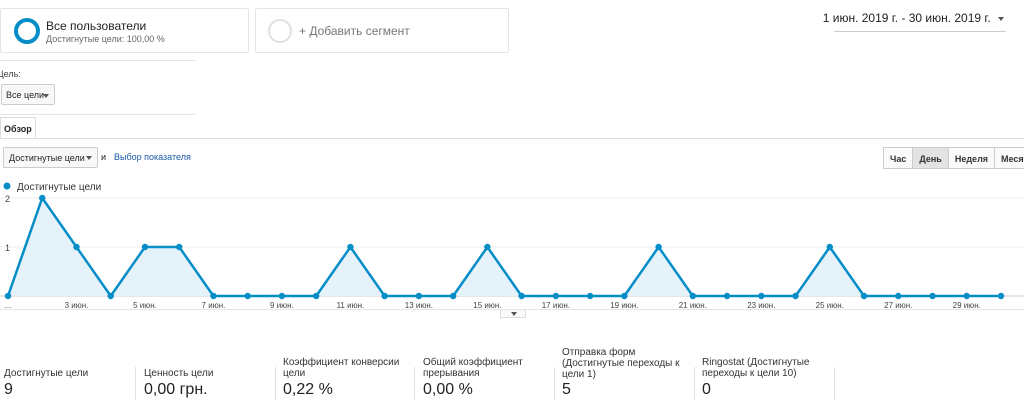 The image size is (1024, 400). I want to click on date-range-label: 1 июн. 2019 г. - 30 июн. 2019 г., so click(906, 18).